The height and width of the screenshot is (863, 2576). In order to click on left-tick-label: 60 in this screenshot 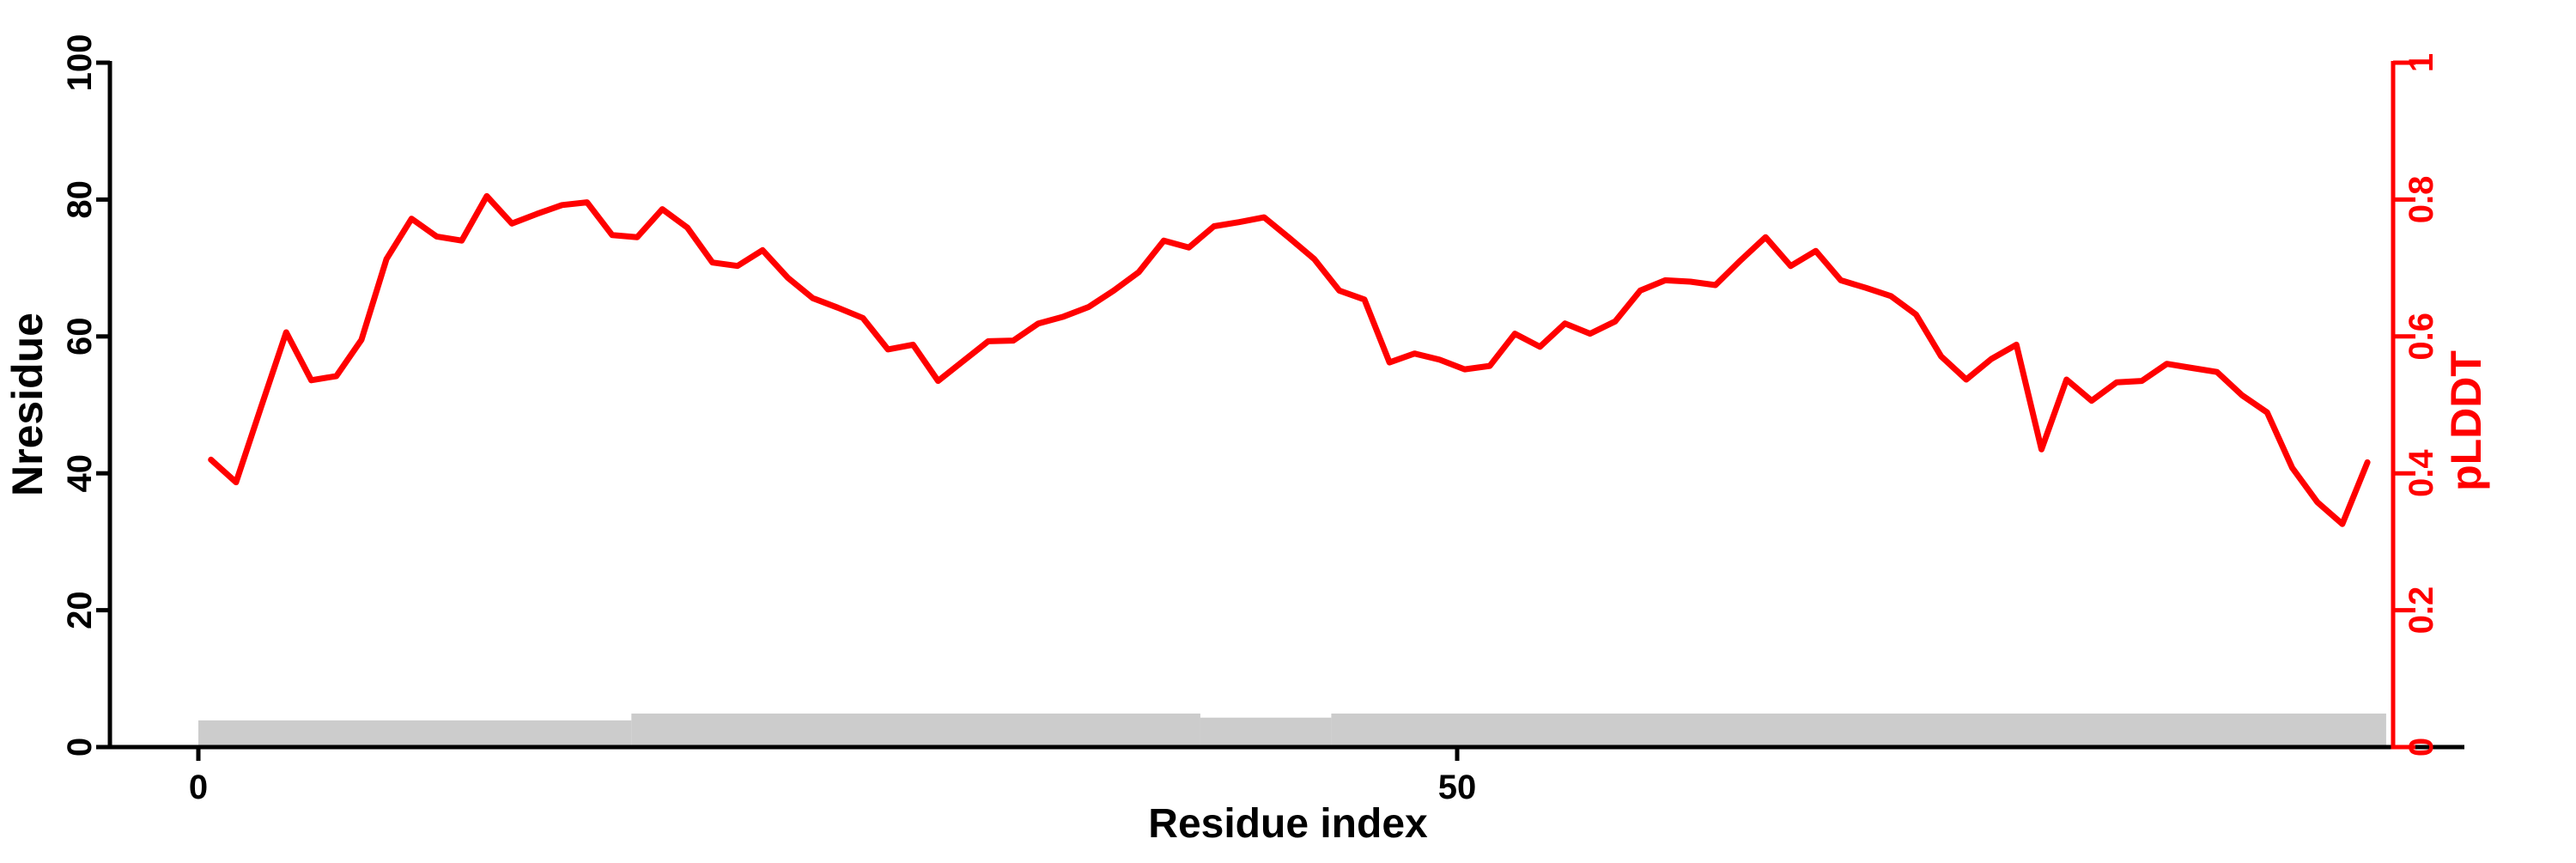, I will do `click(80, 337)`.